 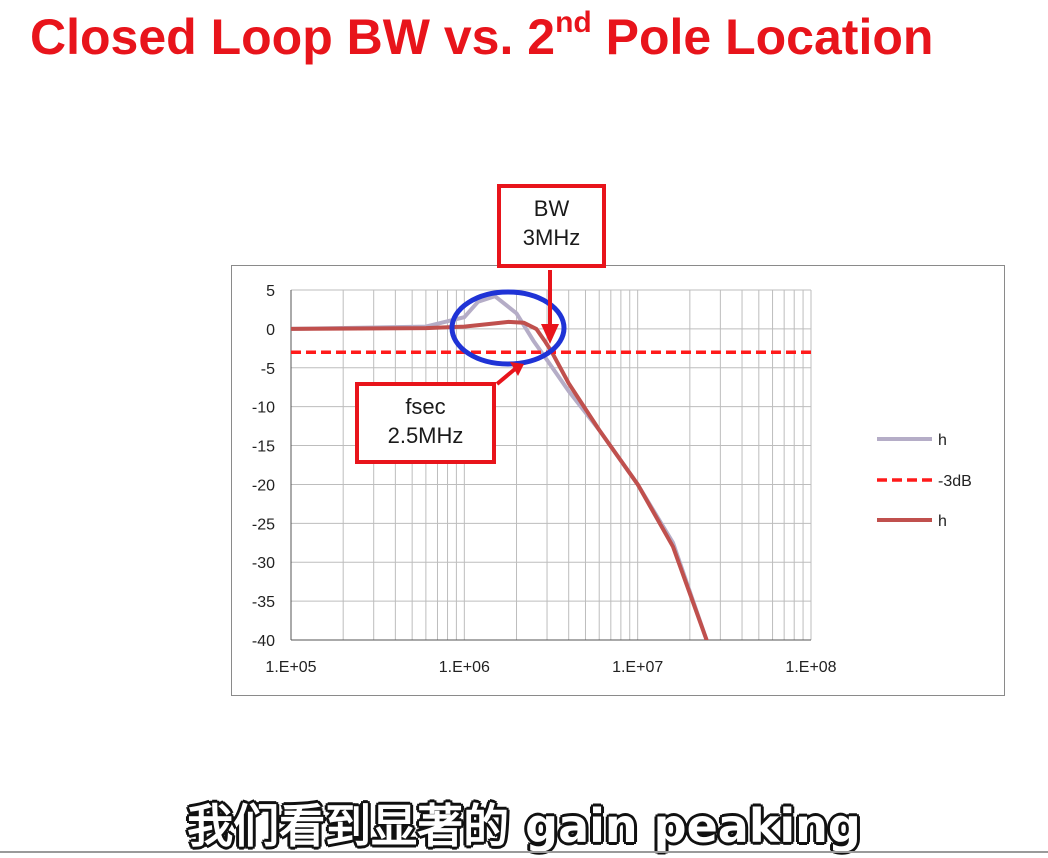 What do you see at coordinates (263, 563) in the screenshot?
I see `y-tick-label: -30` at bounding box center [263, 563].